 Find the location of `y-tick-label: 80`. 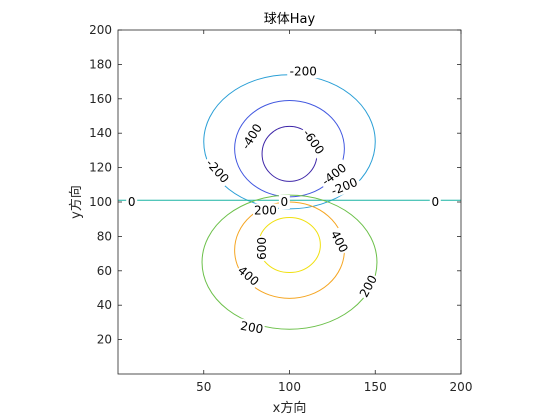

y-tick-label: 80 is located at coordinates (104, 236).